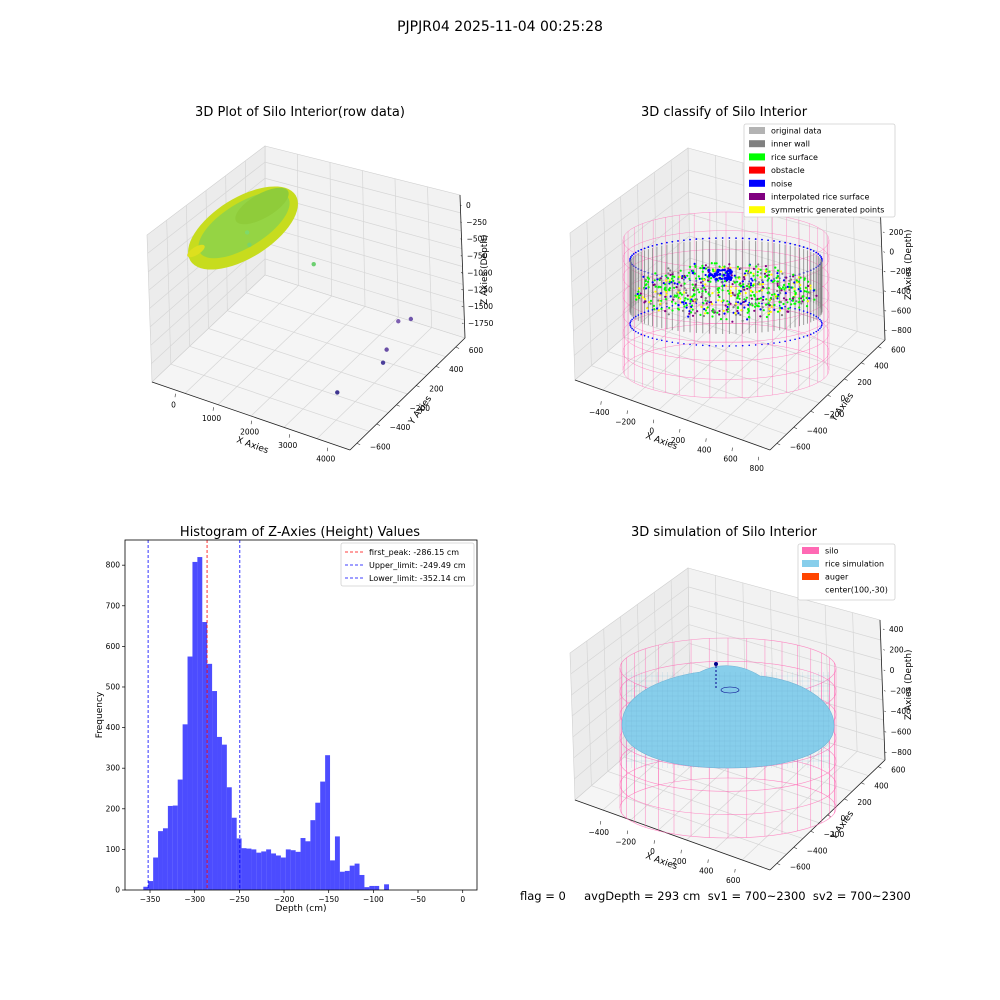  What do you see at coordinates (462, 266) in the screenshot?
I see `z-axis-line` at bounding box center [462, 266].